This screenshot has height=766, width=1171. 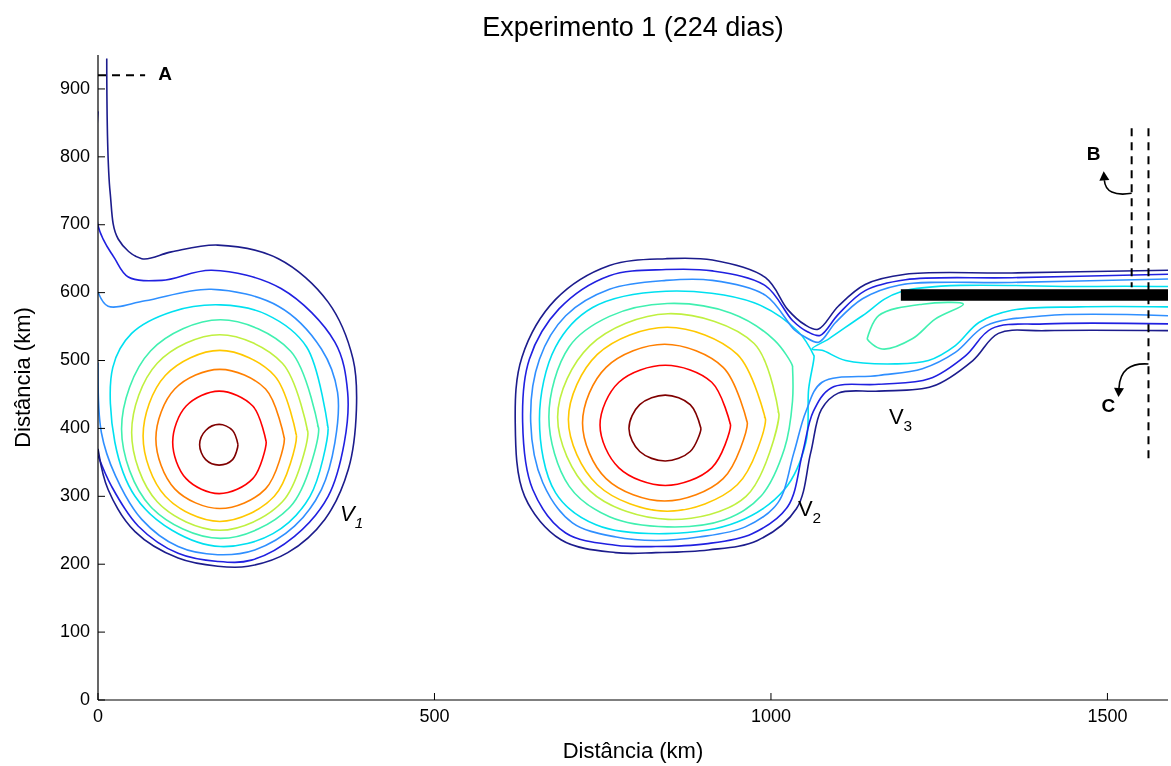 I want to click on y-tick-label: 200, so click(x=74, y=562).